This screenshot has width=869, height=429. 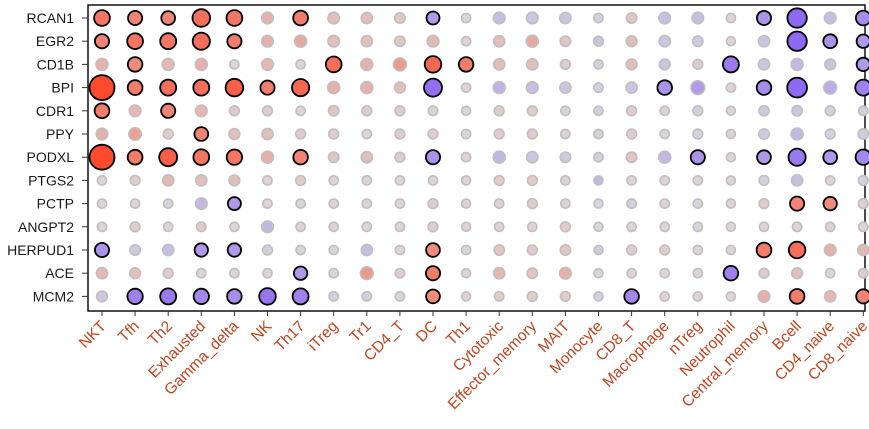 What do you see at coordinates (532, 250) in the screenshot?
I see `dot-HERPUD1-Effector_memory` at bounding box center [532, 250].